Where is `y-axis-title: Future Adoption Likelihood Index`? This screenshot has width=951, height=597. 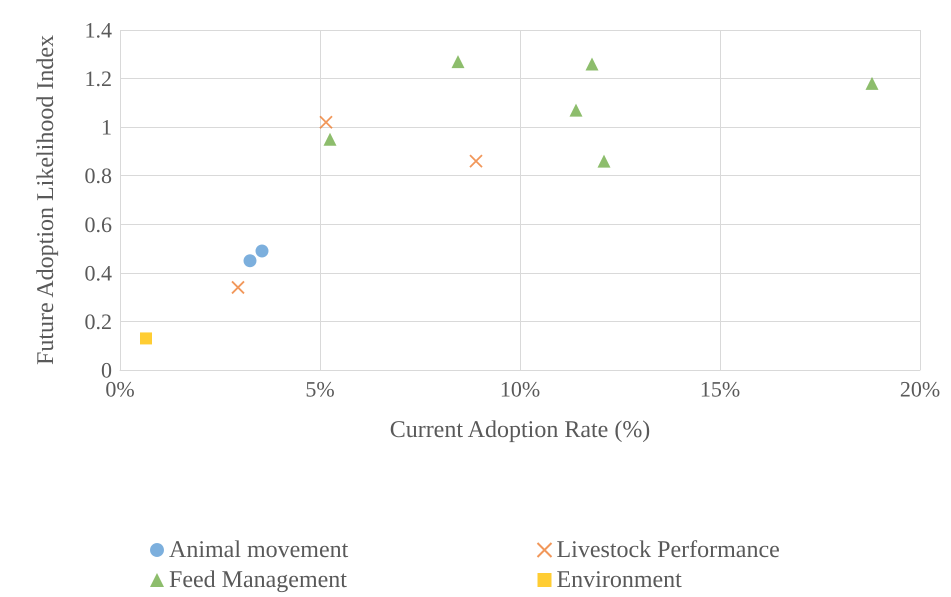
y-axis-title: Future Adoption Likelihood Index is located at coordinates (46, 200).